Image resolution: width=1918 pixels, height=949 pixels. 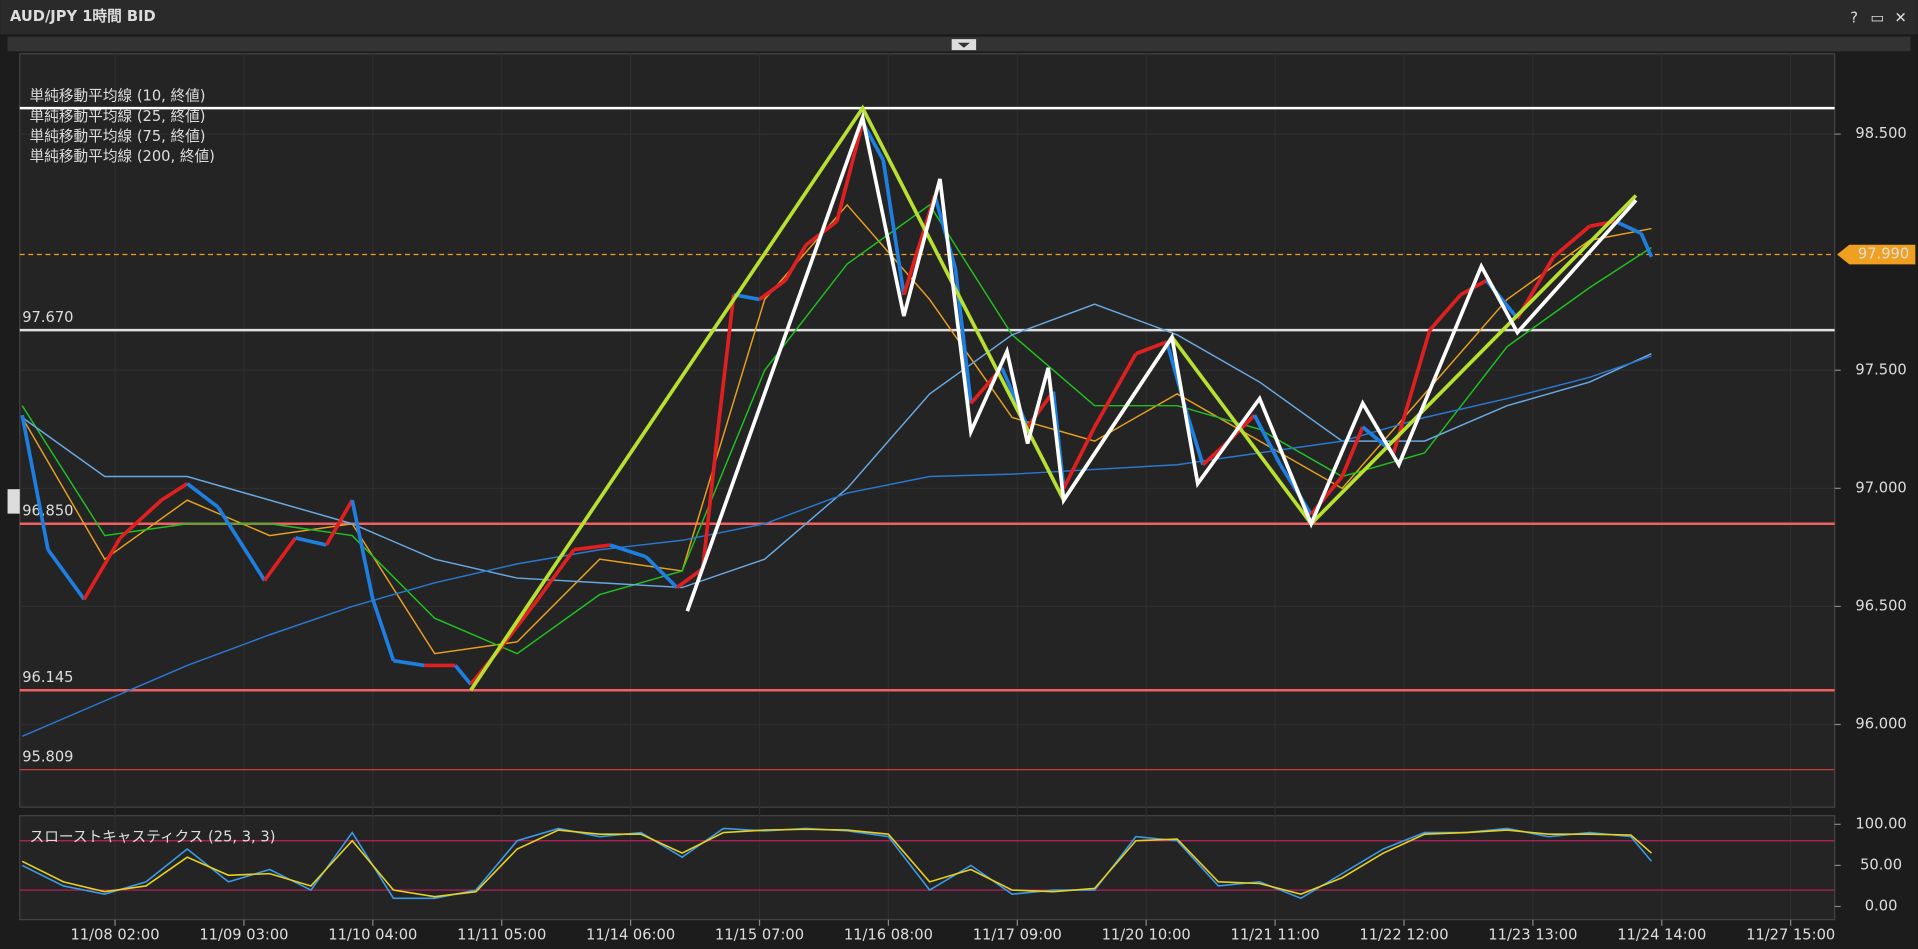 I want to click on maximize-button: ▭, so click(x=1877, y=17).